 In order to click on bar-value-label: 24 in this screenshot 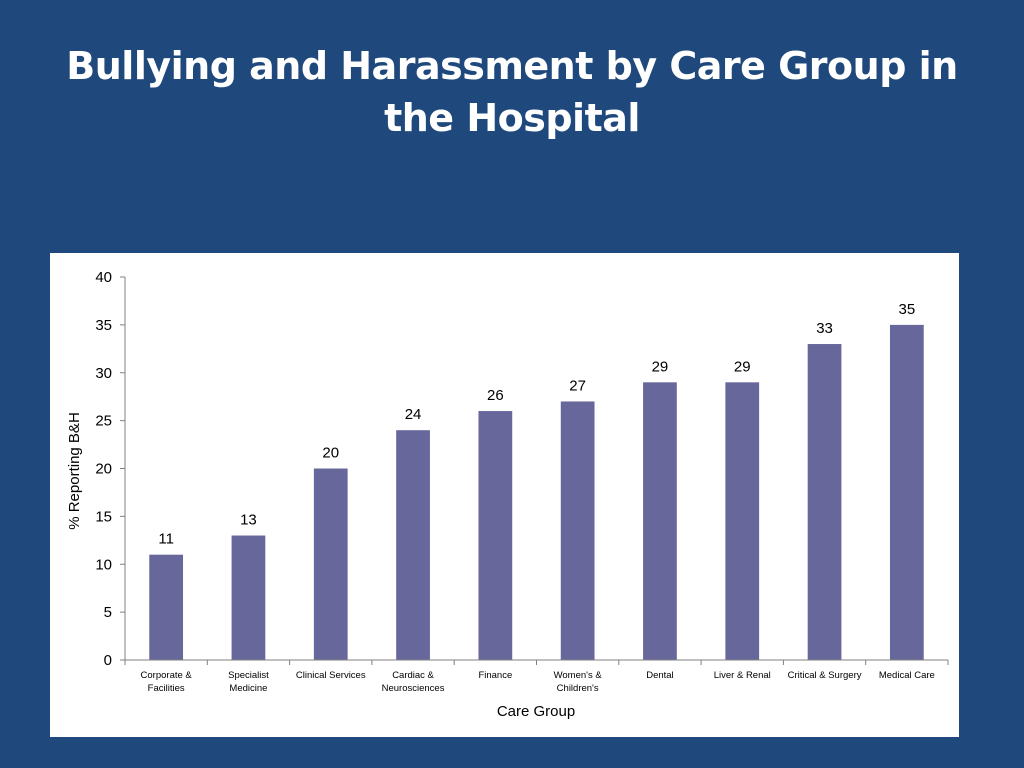, I will do `click(413, 414)`.